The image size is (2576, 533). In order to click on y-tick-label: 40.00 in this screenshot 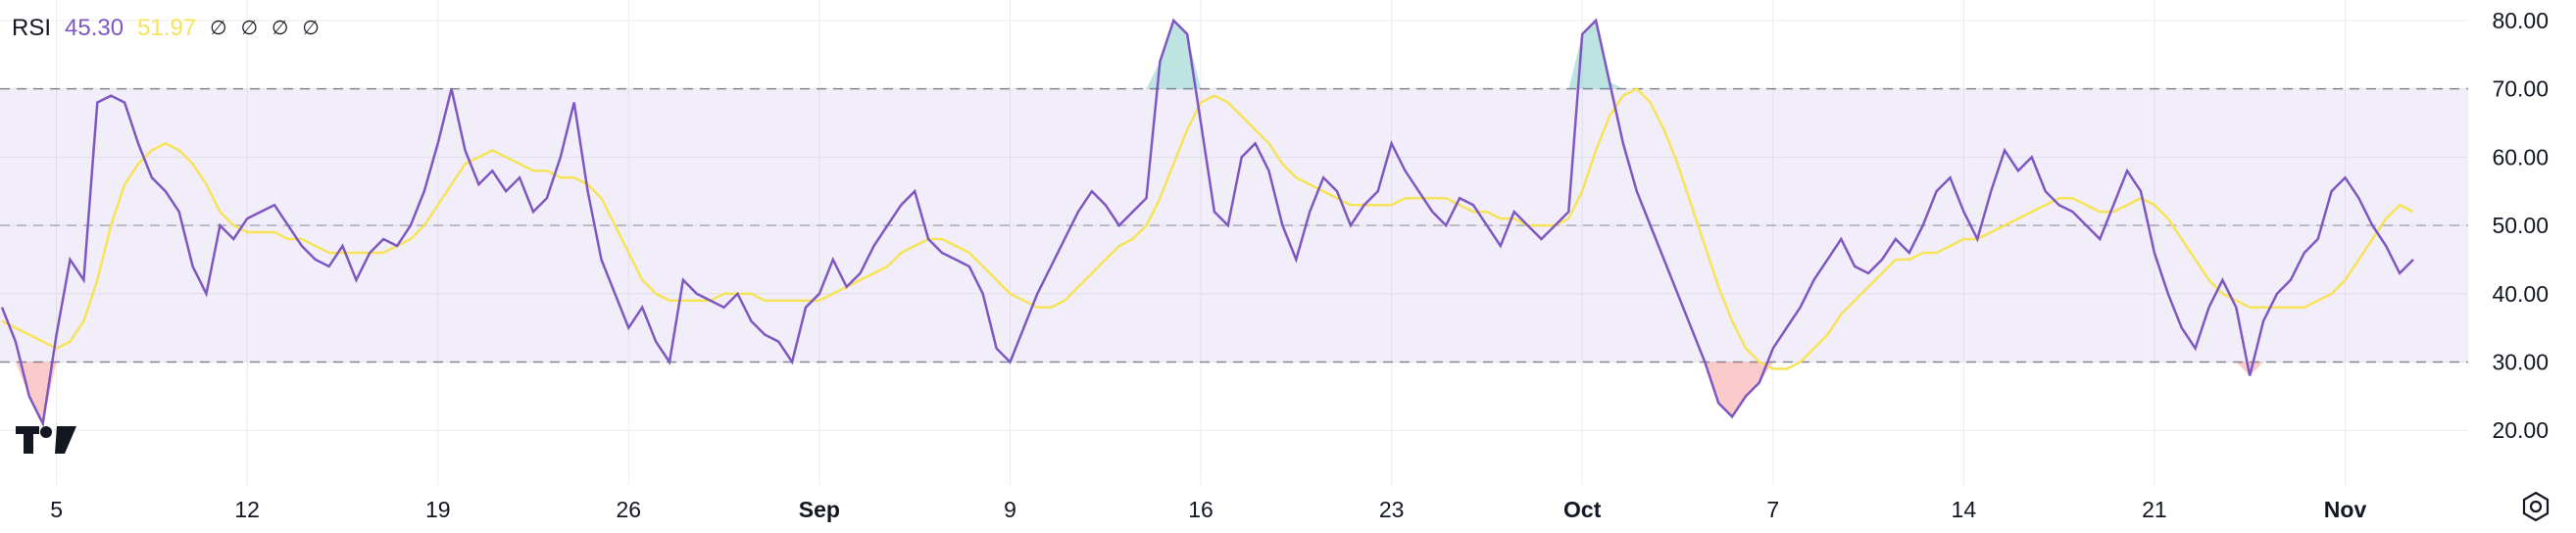, I will do `click(2520, 294)`.